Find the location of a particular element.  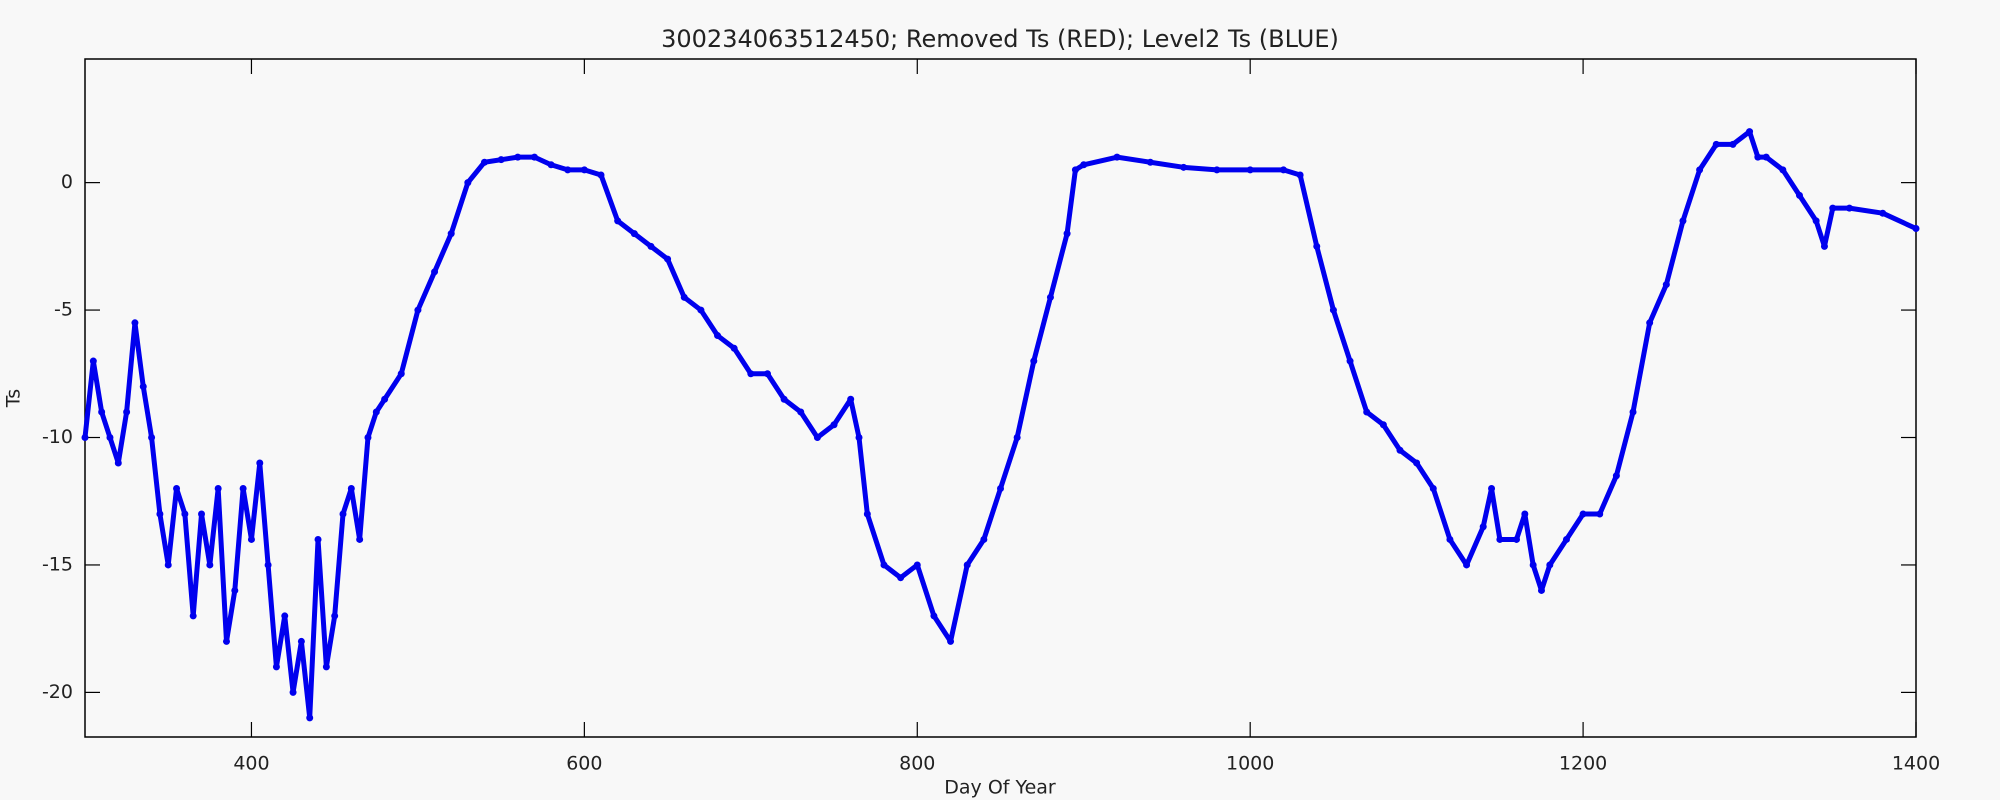

x-tick-label: 600 is located at coordinates (584, 764).